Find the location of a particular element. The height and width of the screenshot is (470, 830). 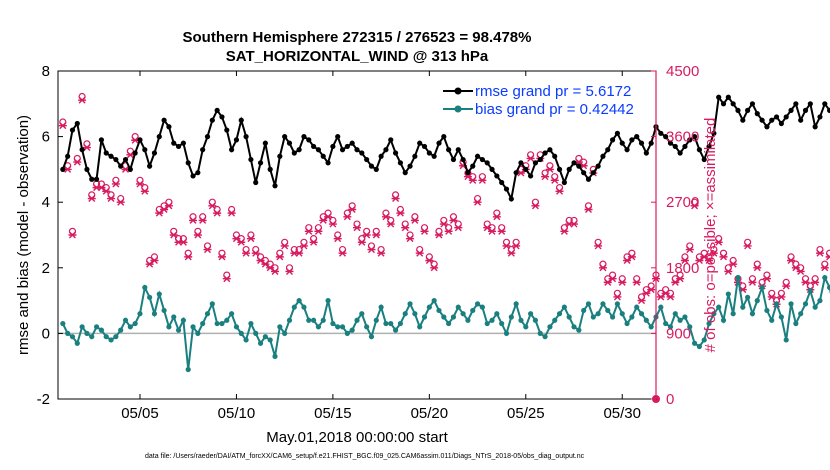

x-tick-label: 05/25 is located at coordinates (526, 413).